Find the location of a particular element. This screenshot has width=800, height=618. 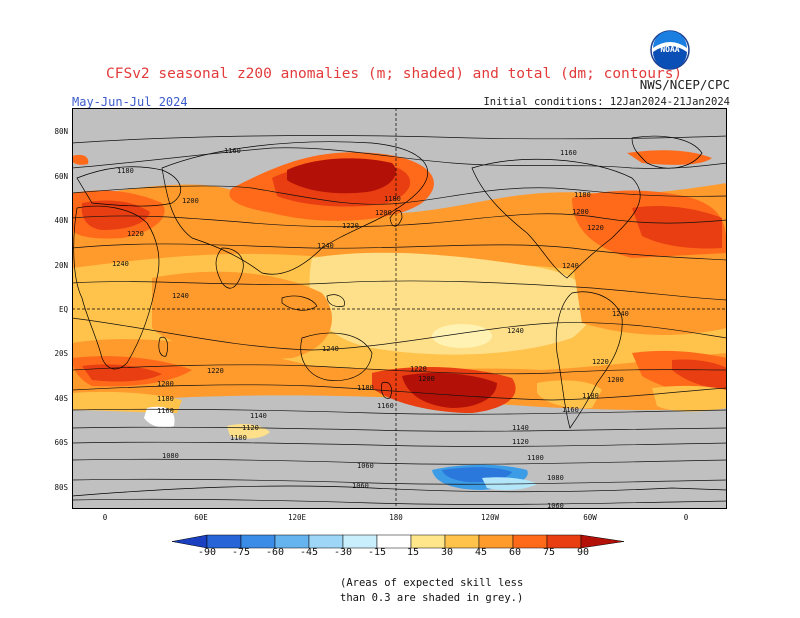

season-label: May-Jun-Jul 2024 is located at coordinates (130, 102).